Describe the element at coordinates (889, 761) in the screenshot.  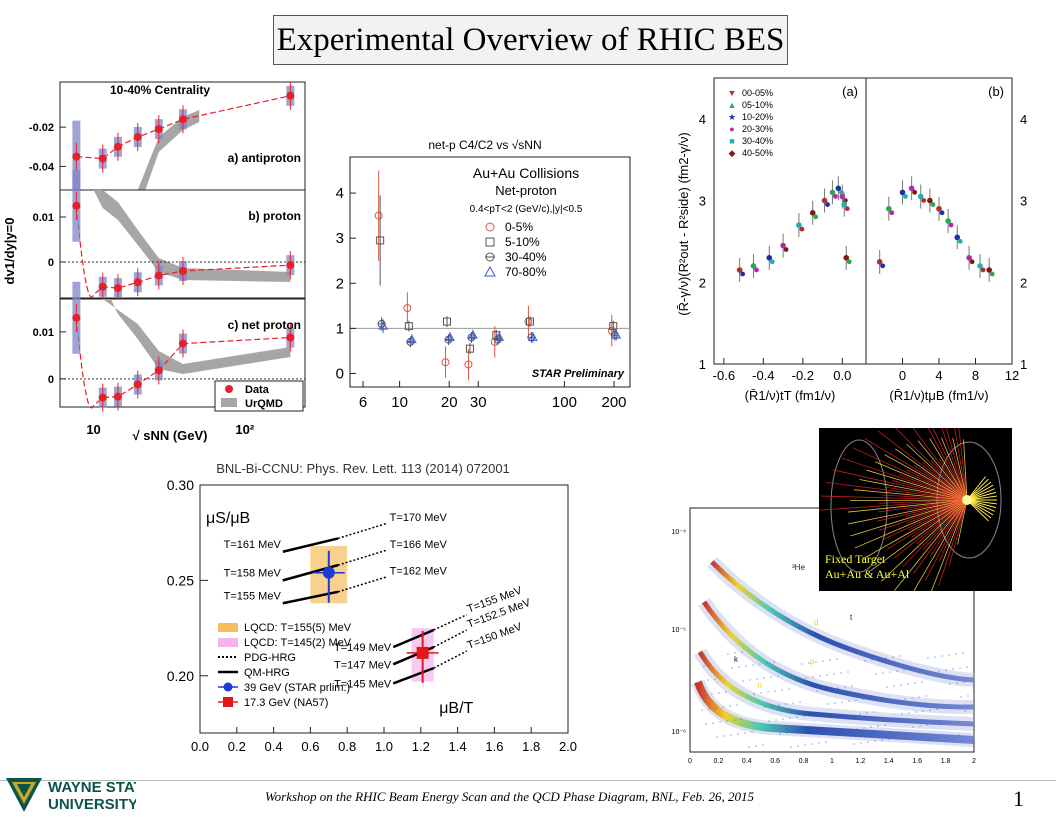
I see `x-tick-label: 1.4` at that location.